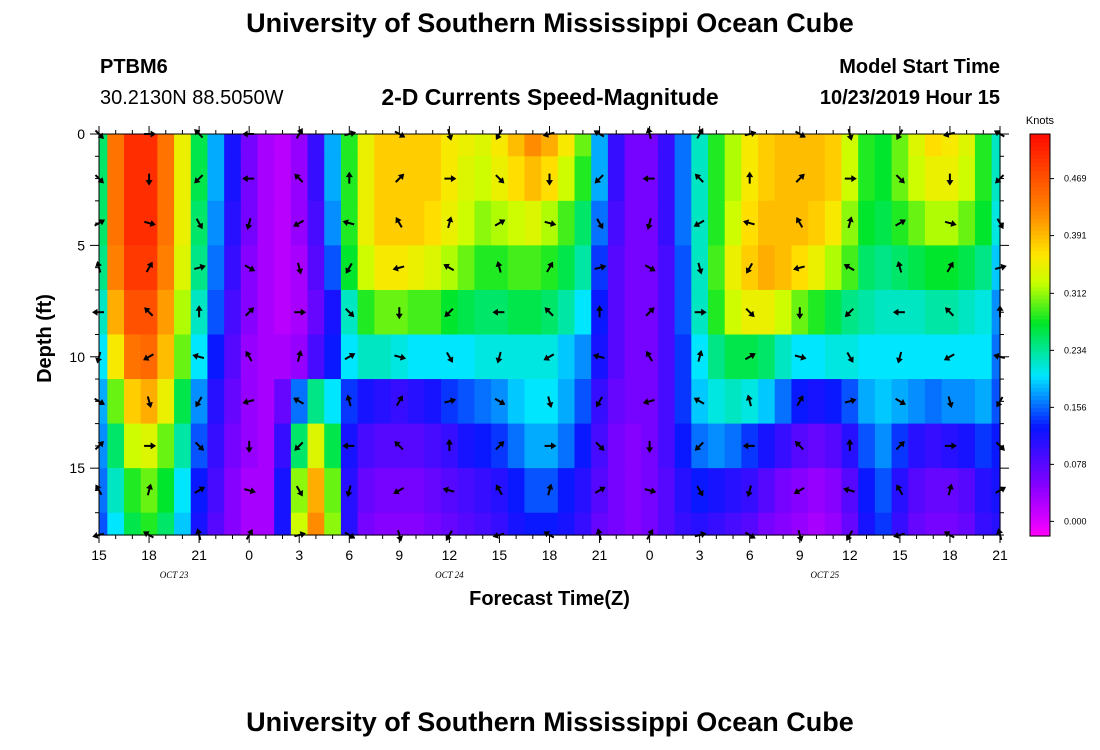  I want to click on date-label: OCT 23, so click(174, 575).